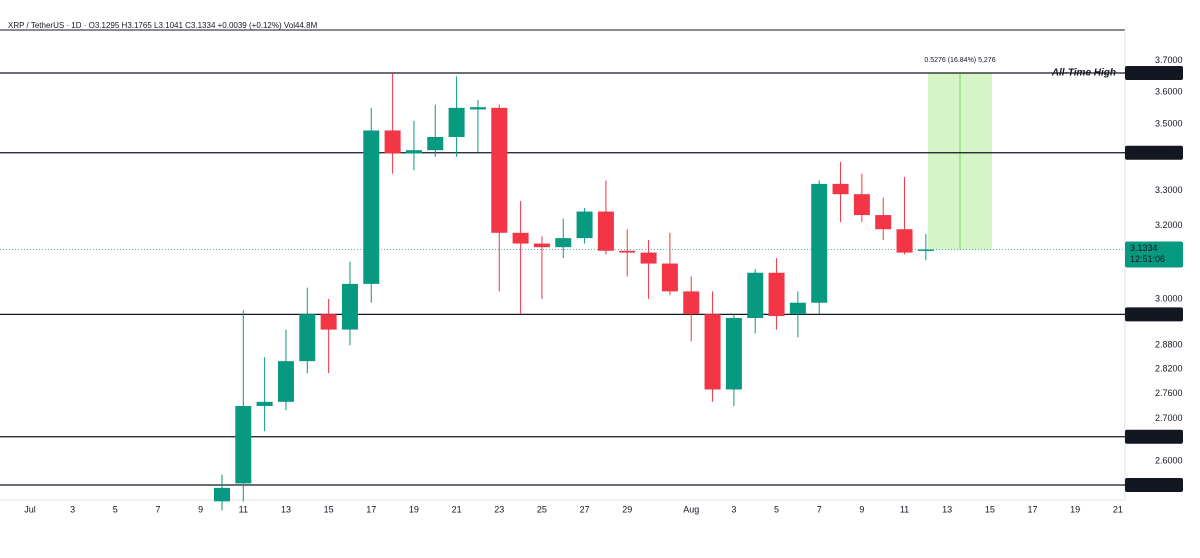 The image size is (1200, 558). I want to click on x-tick-label: 25, so click(542, 509).